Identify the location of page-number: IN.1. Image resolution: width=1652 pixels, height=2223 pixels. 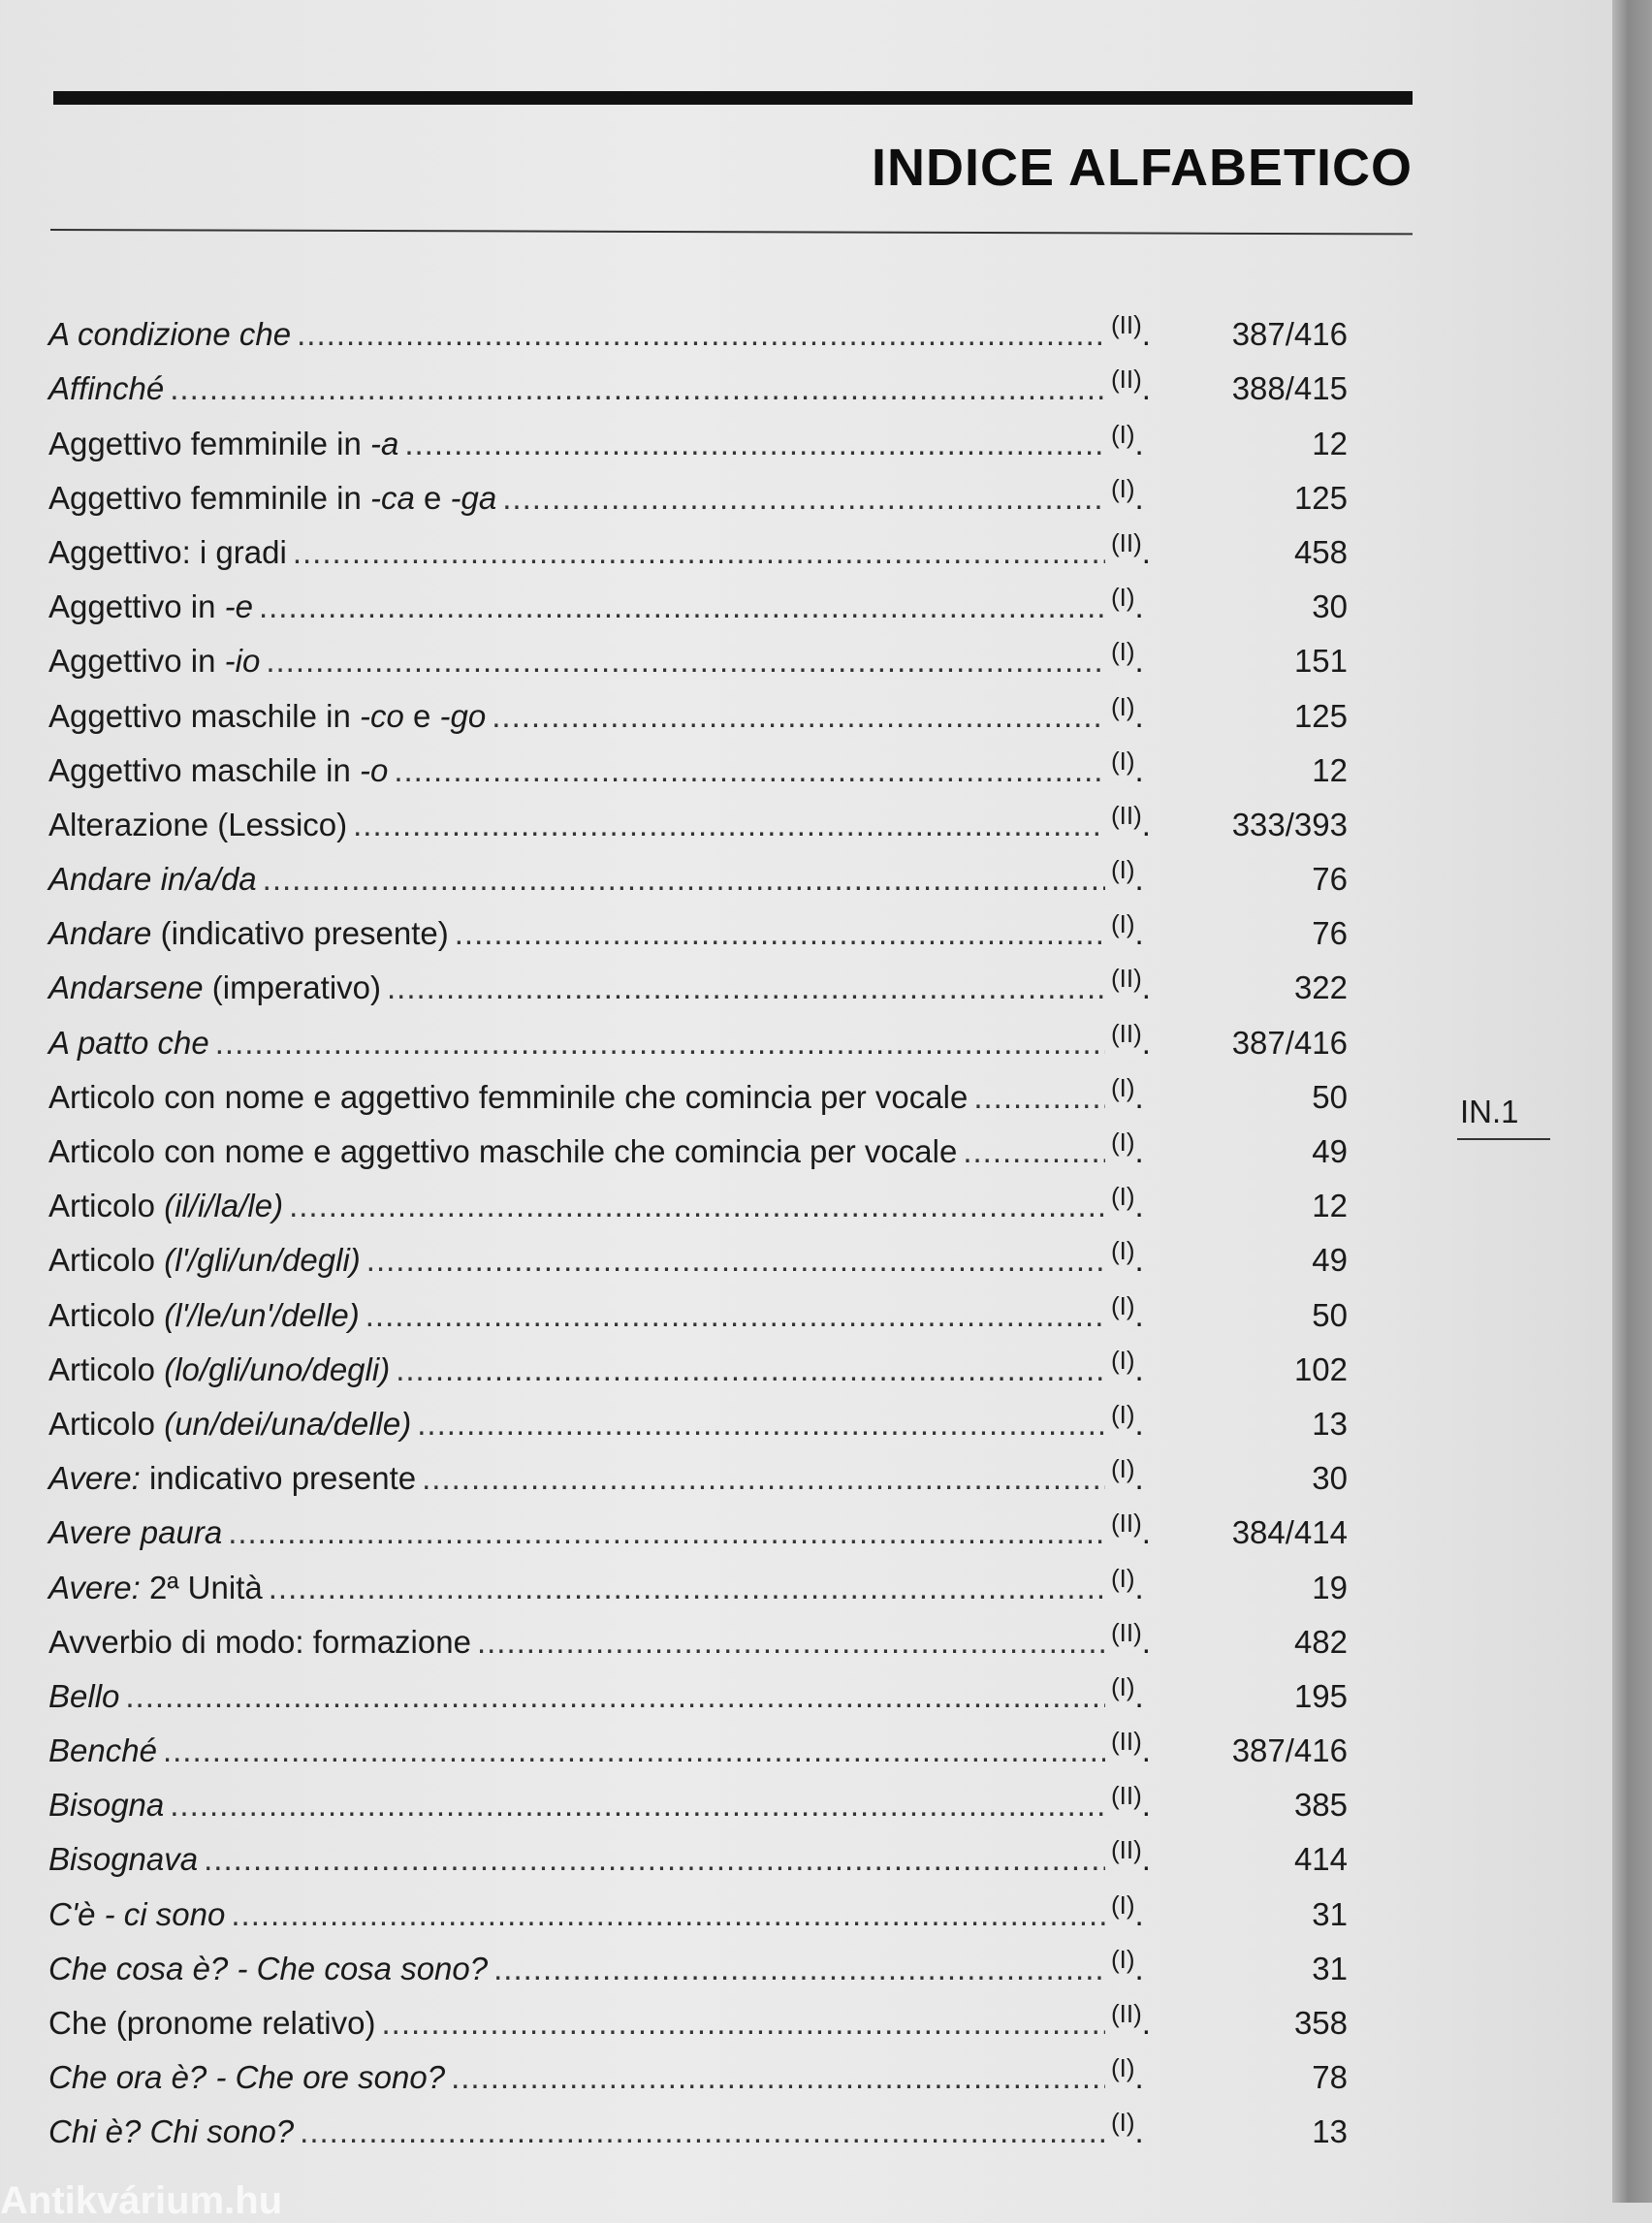
(1490, 1111).